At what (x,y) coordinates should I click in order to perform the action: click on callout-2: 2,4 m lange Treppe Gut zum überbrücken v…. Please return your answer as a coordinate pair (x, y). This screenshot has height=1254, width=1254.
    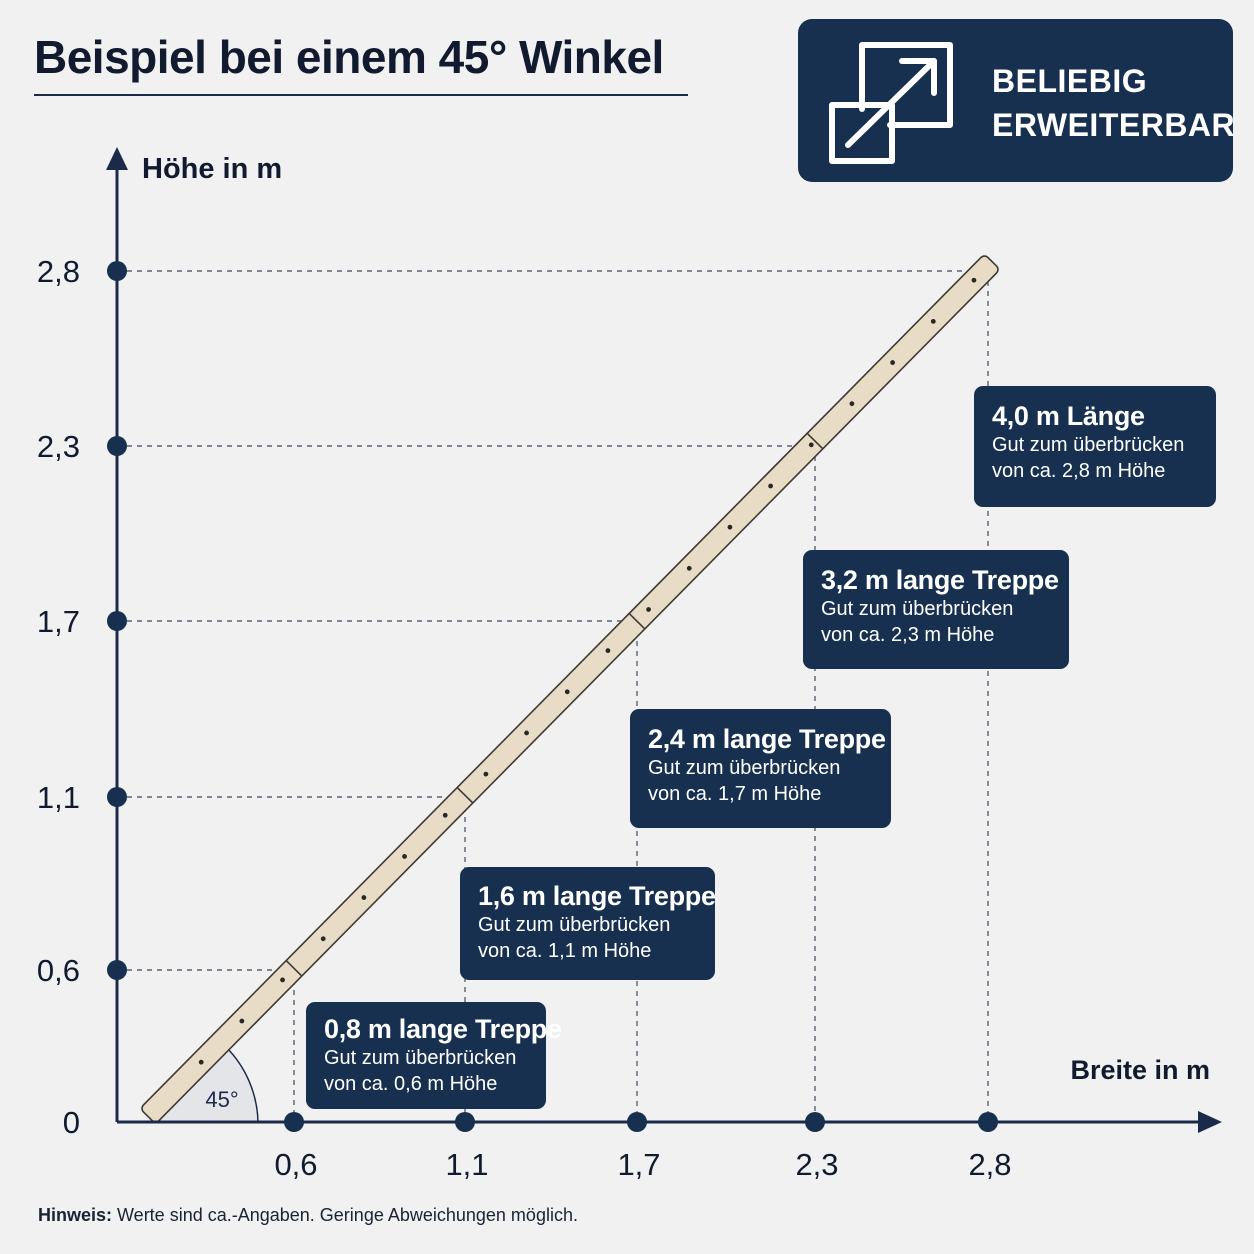
    Looking at the image, I should click on (760, 768).